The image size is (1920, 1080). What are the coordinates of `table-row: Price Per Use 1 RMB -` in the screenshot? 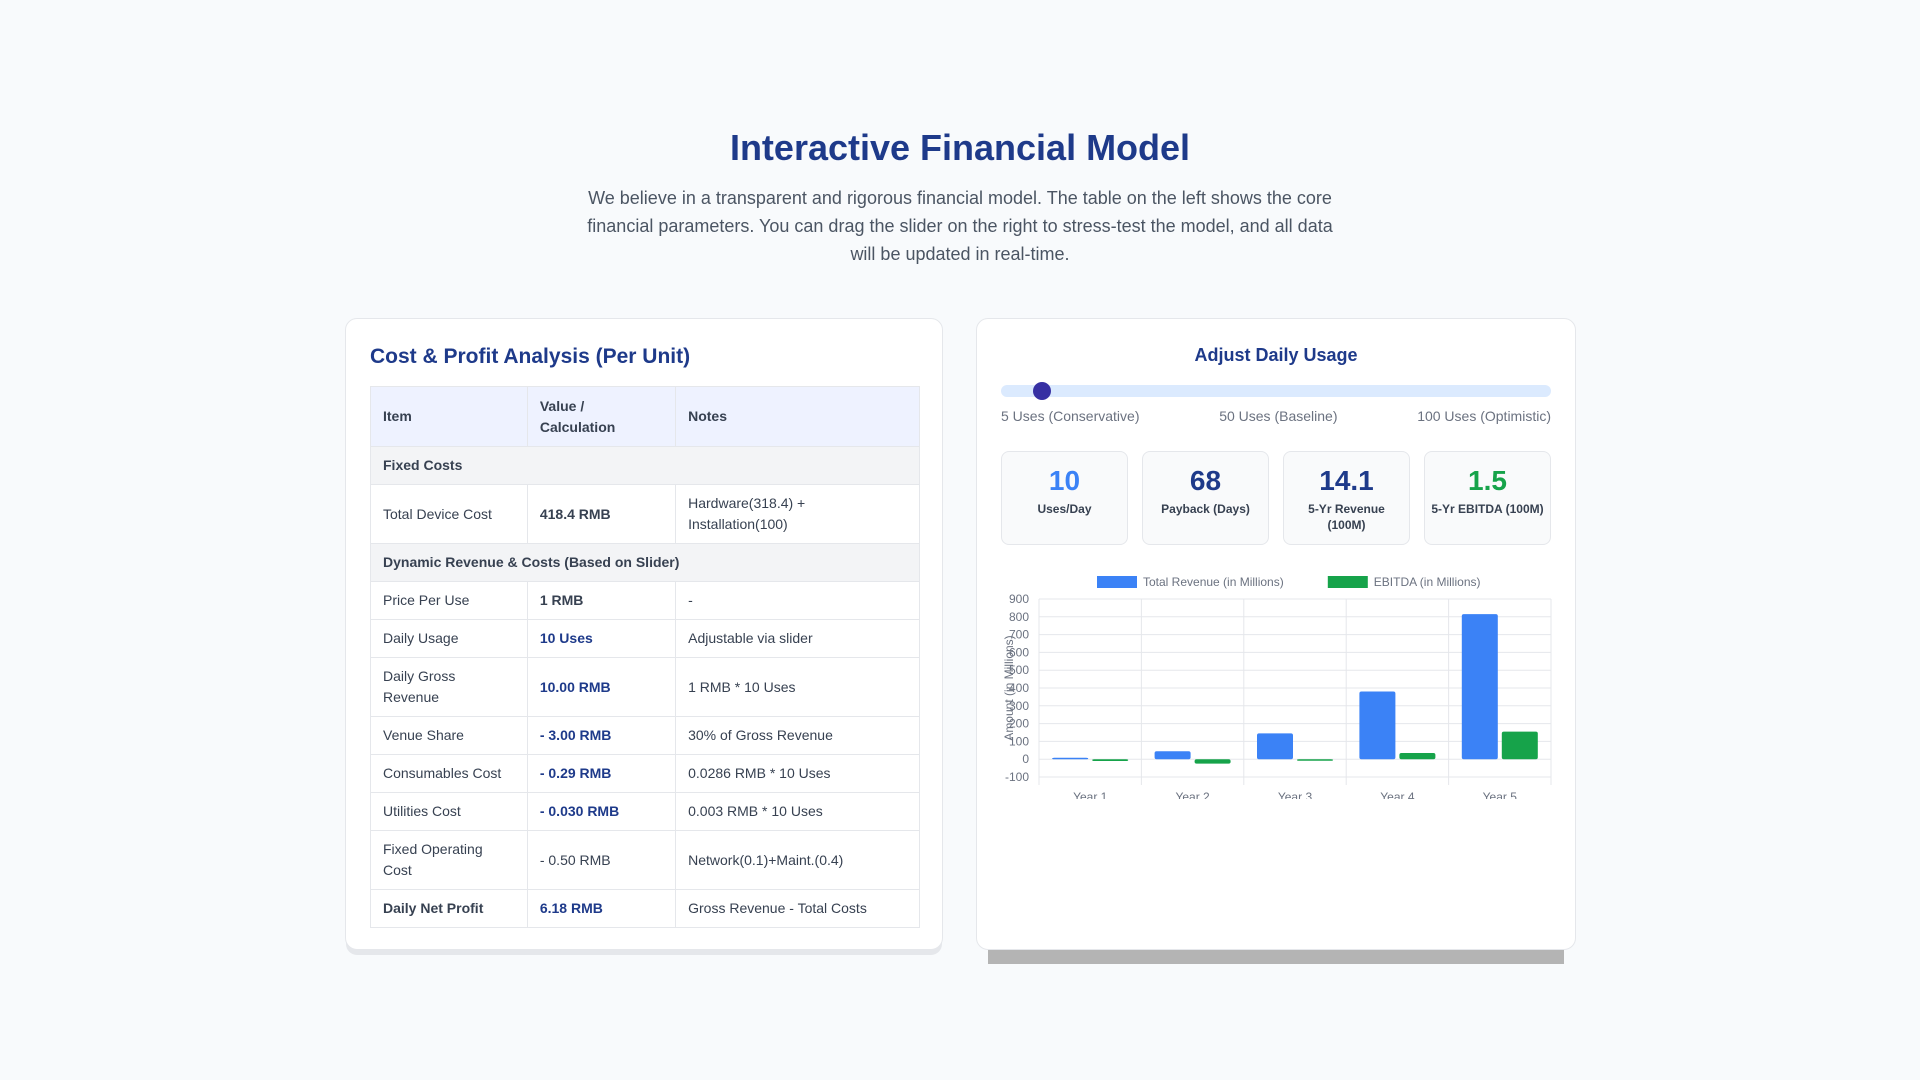 It's located at (645, 600).